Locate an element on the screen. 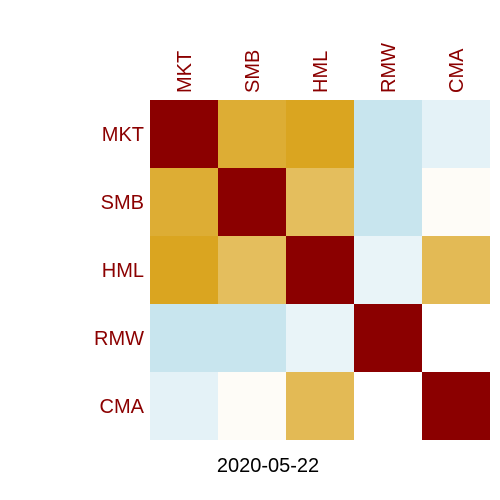 The height and width of the screenshot is (500, 500). heatmap-cell-mkt-cma is located at coordinates (456, 134).